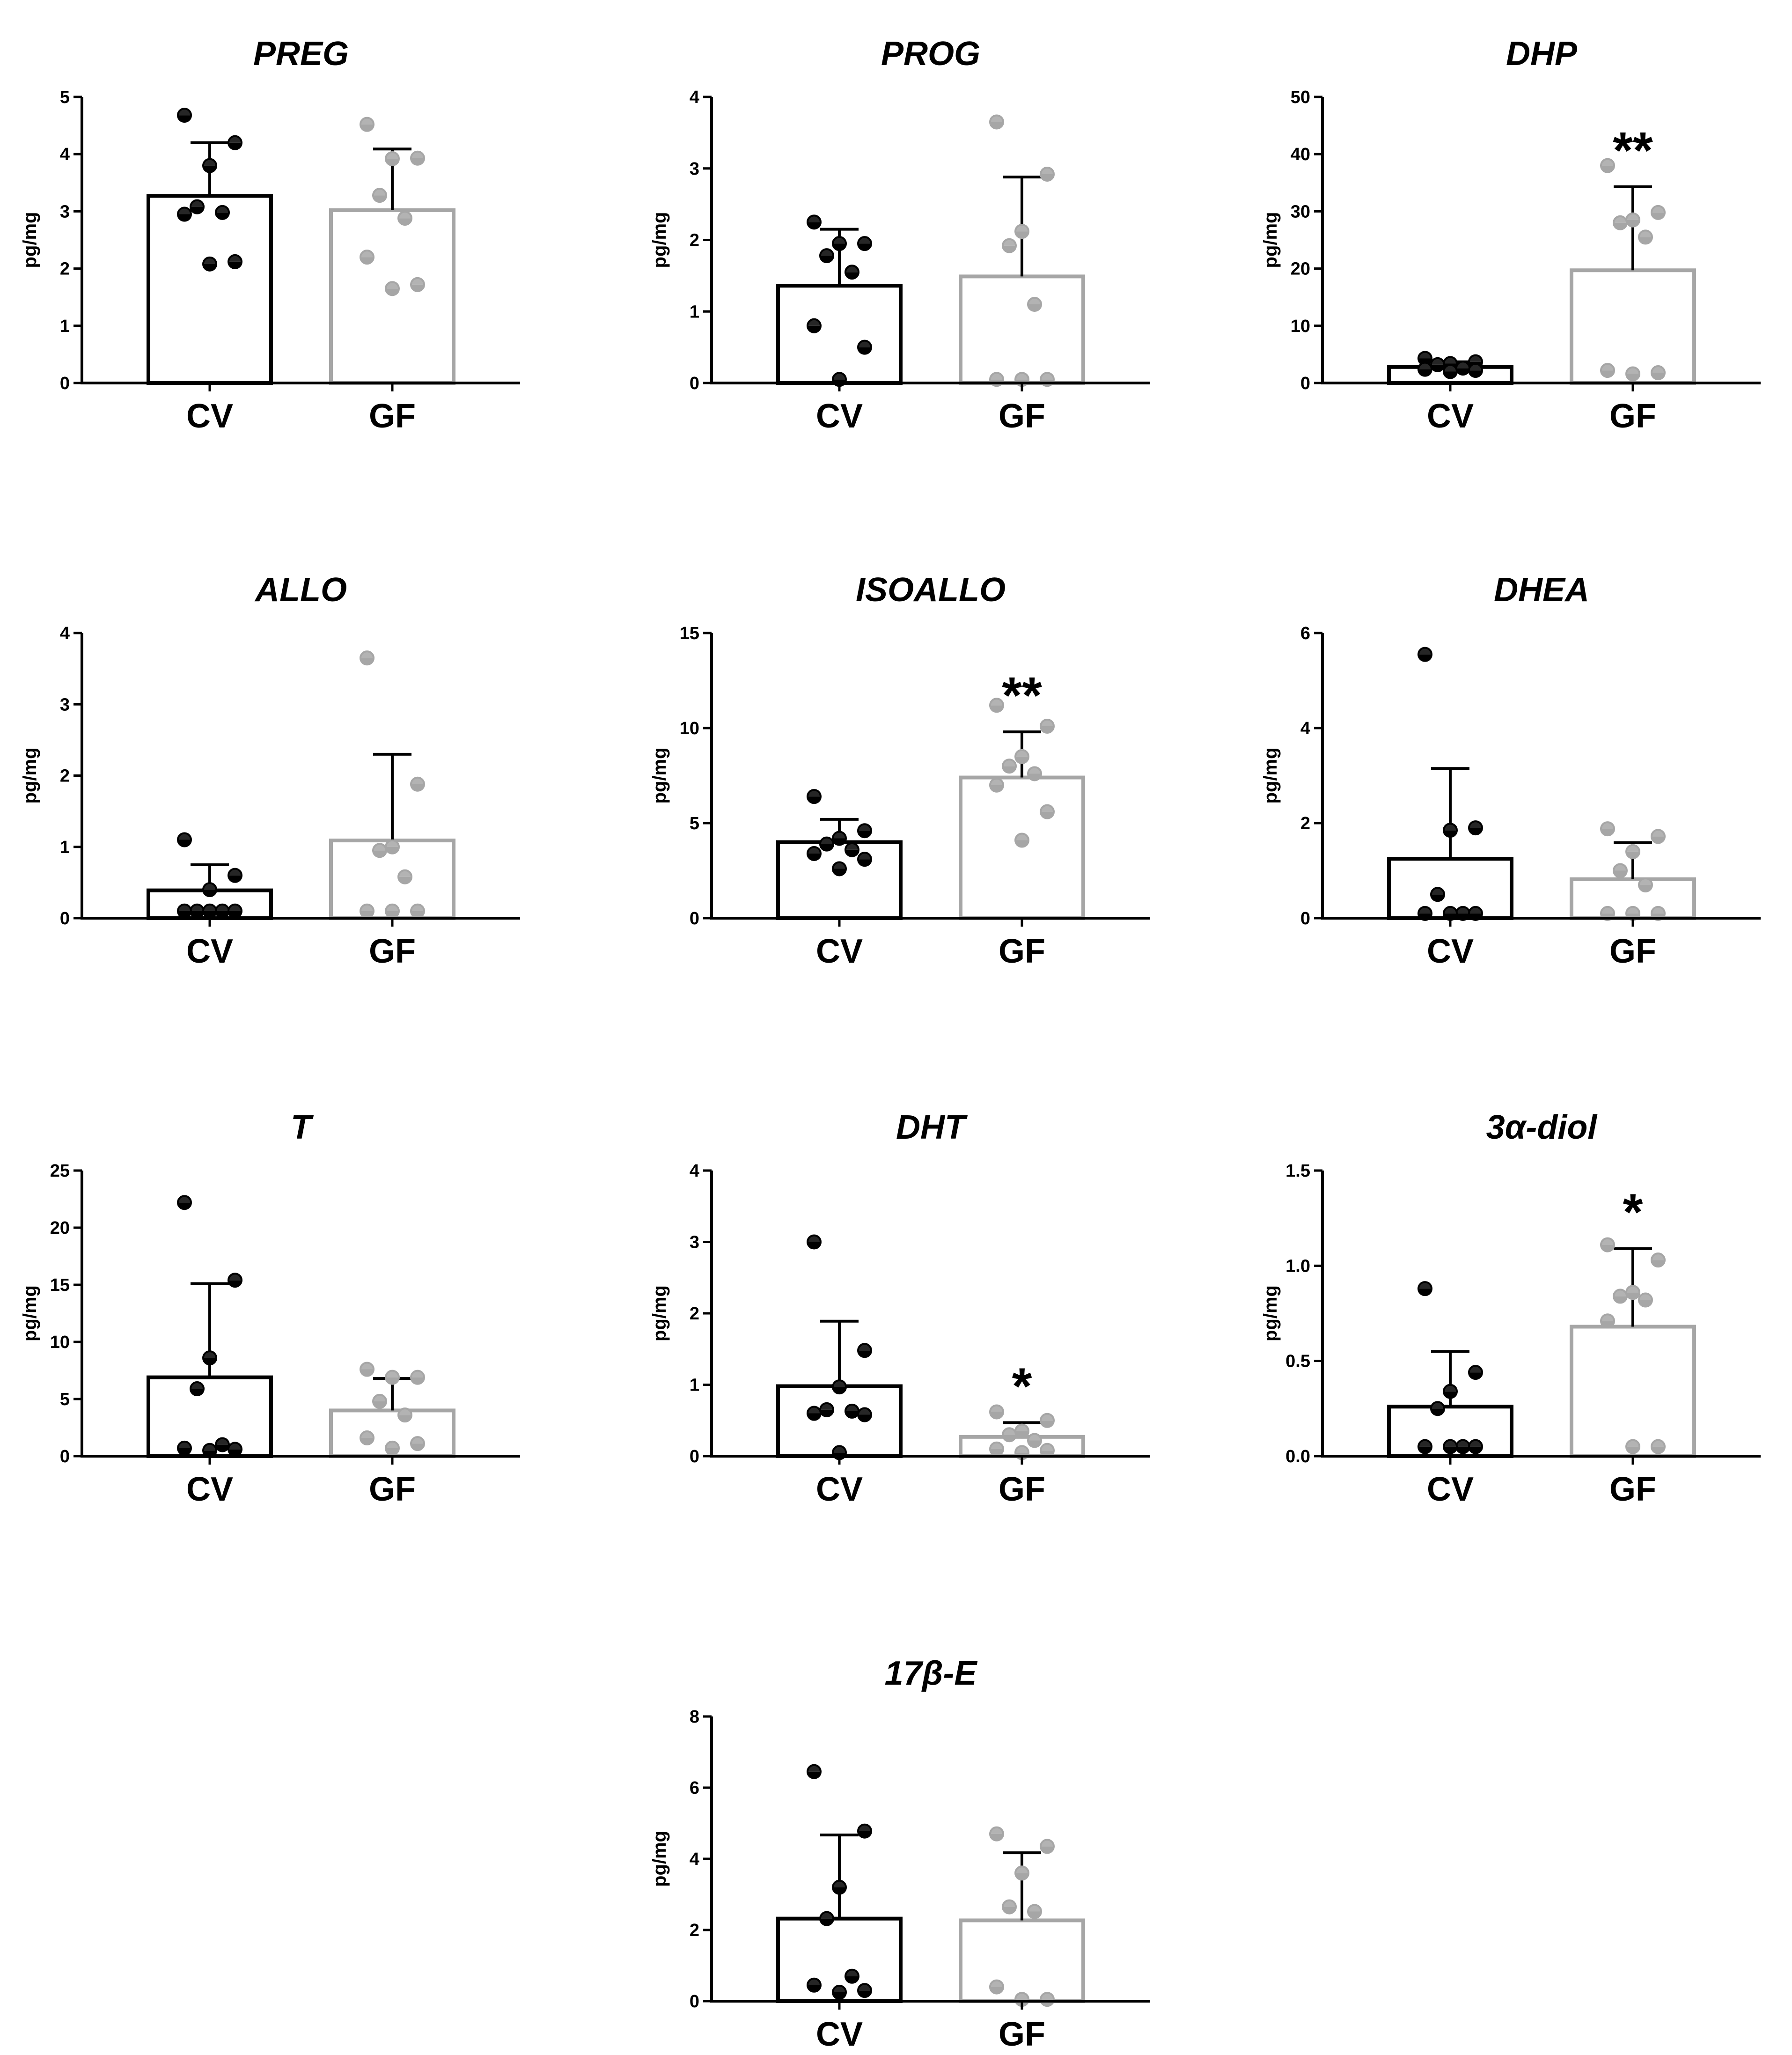 The image size is (1792, 2055). I want to click on panel-prog: PROG pg/mg 0 1 2 3 4 CV GF, so click(900, 235).